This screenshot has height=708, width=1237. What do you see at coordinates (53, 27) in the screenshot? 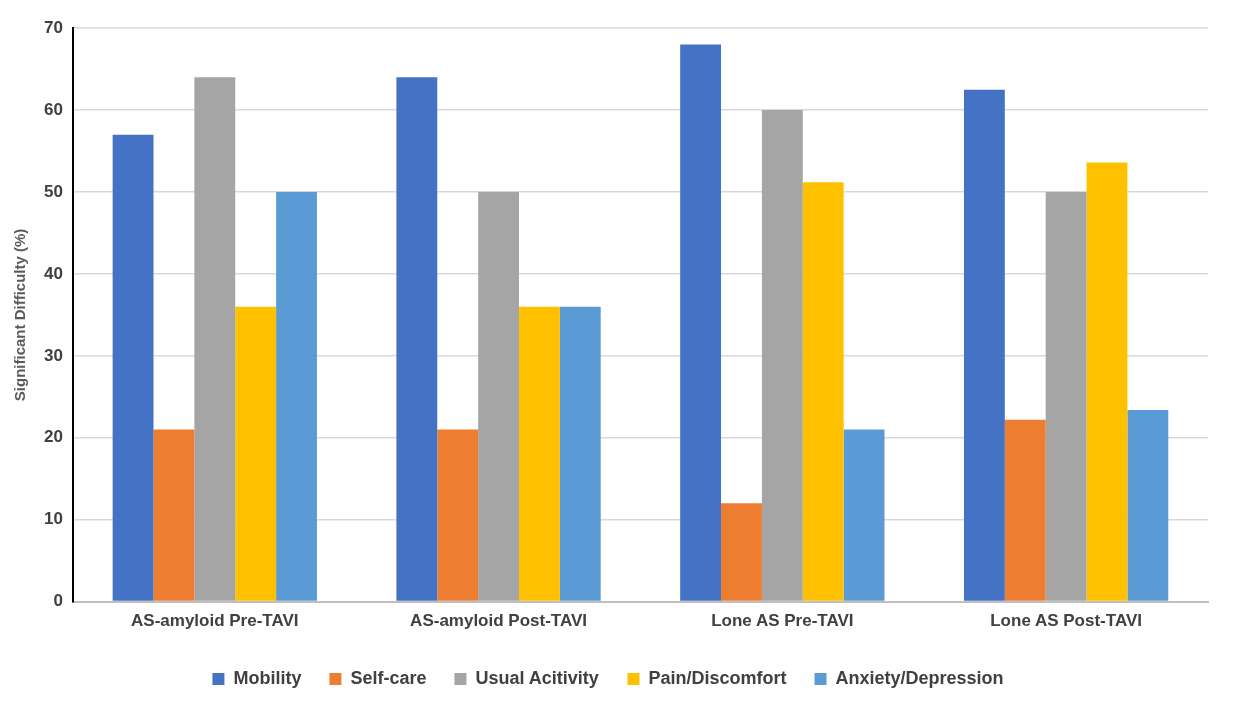
I see `y-tick-label: 70` at bounding box center [53, 27].